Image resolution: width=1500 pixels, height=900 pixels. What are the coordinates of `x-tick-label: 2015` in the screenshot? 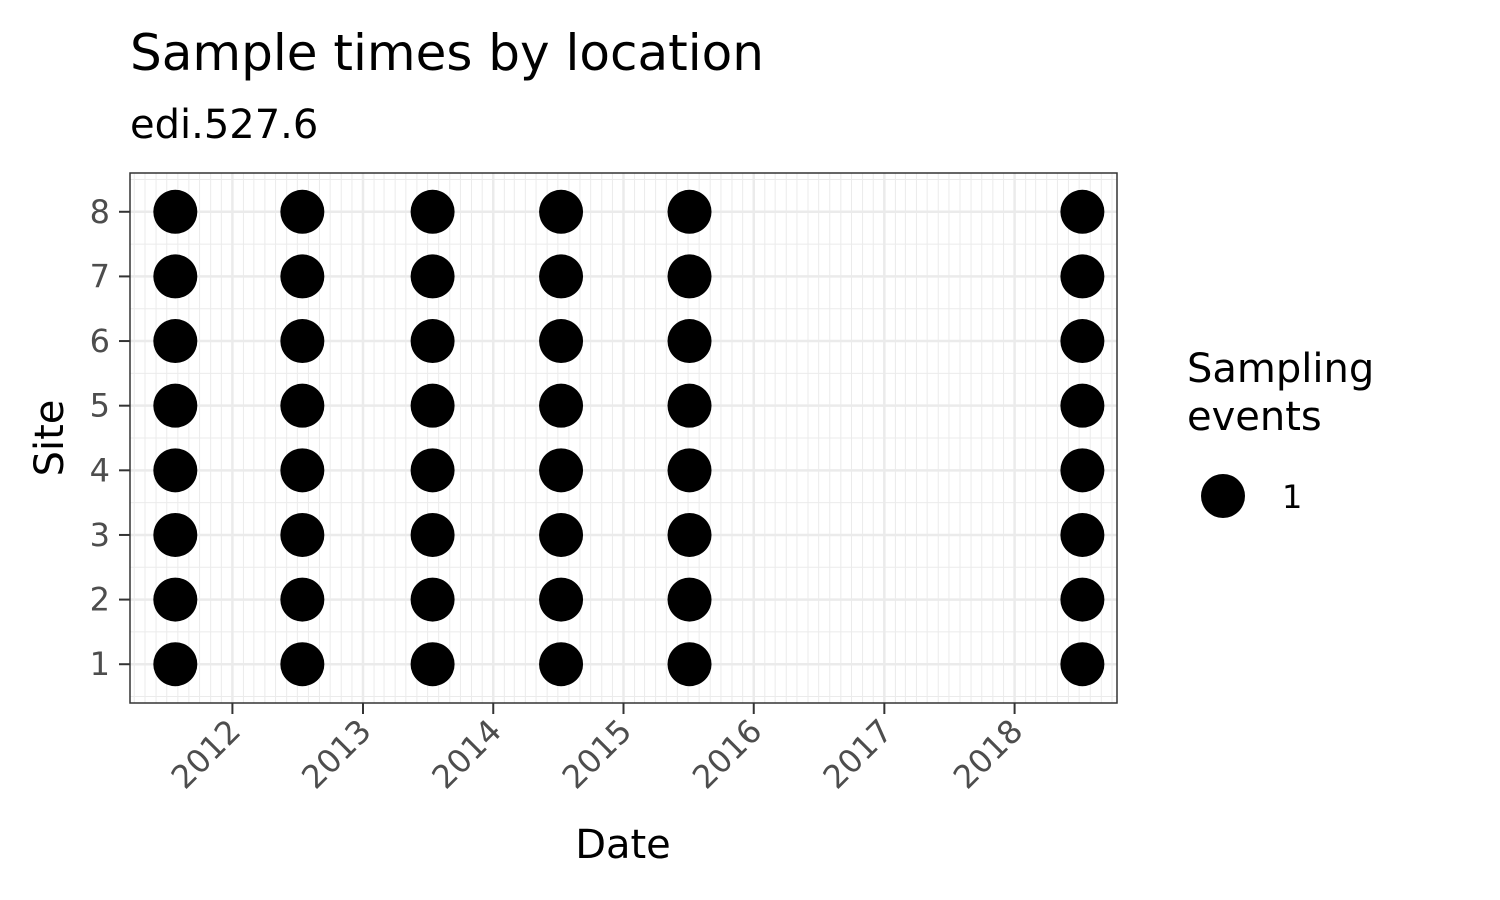 It's located at (597, 754).